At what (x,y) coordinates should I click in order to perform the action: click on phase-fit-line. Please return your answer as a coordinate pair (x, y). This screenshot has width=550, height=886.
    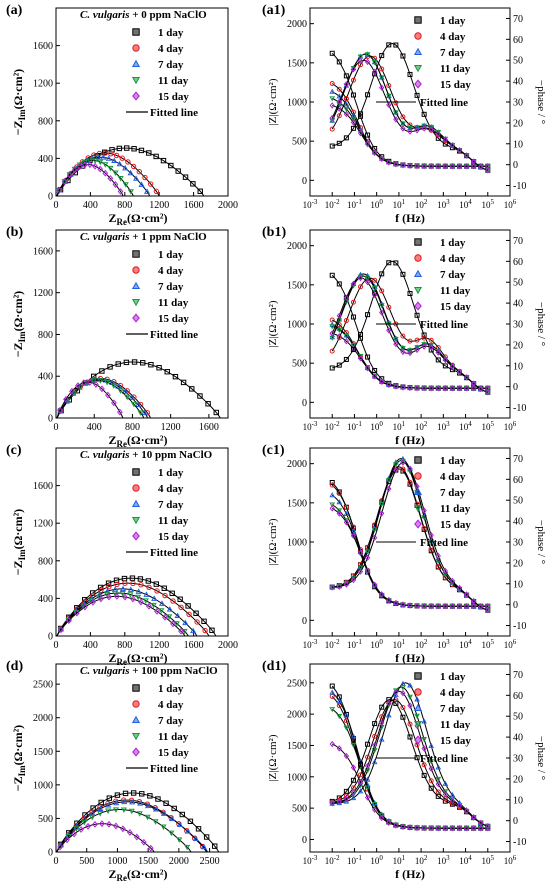
    Looking at the image, I should click on (409, 115).